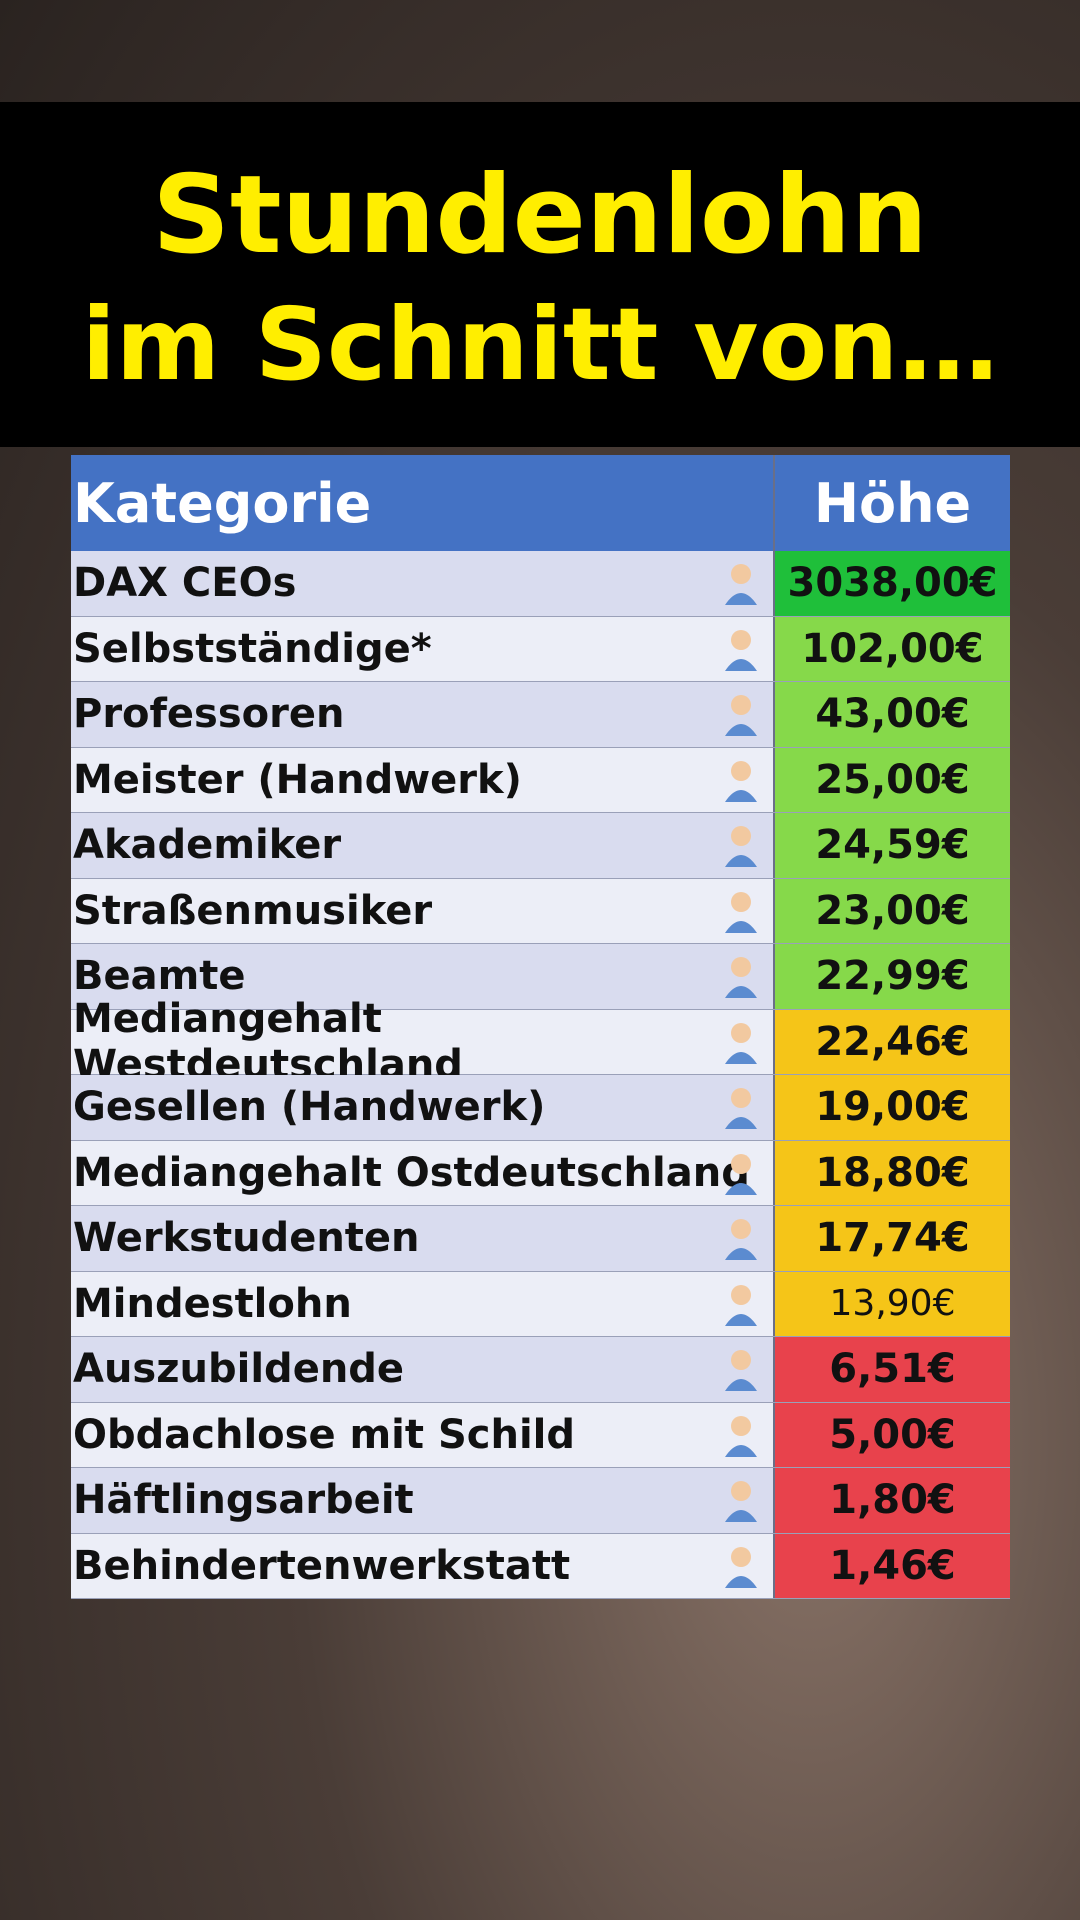 This screenshot has height=1920, width=1080. I want to click on category-text: Mediangehalt Westdeutschland, so click(268, 1041).